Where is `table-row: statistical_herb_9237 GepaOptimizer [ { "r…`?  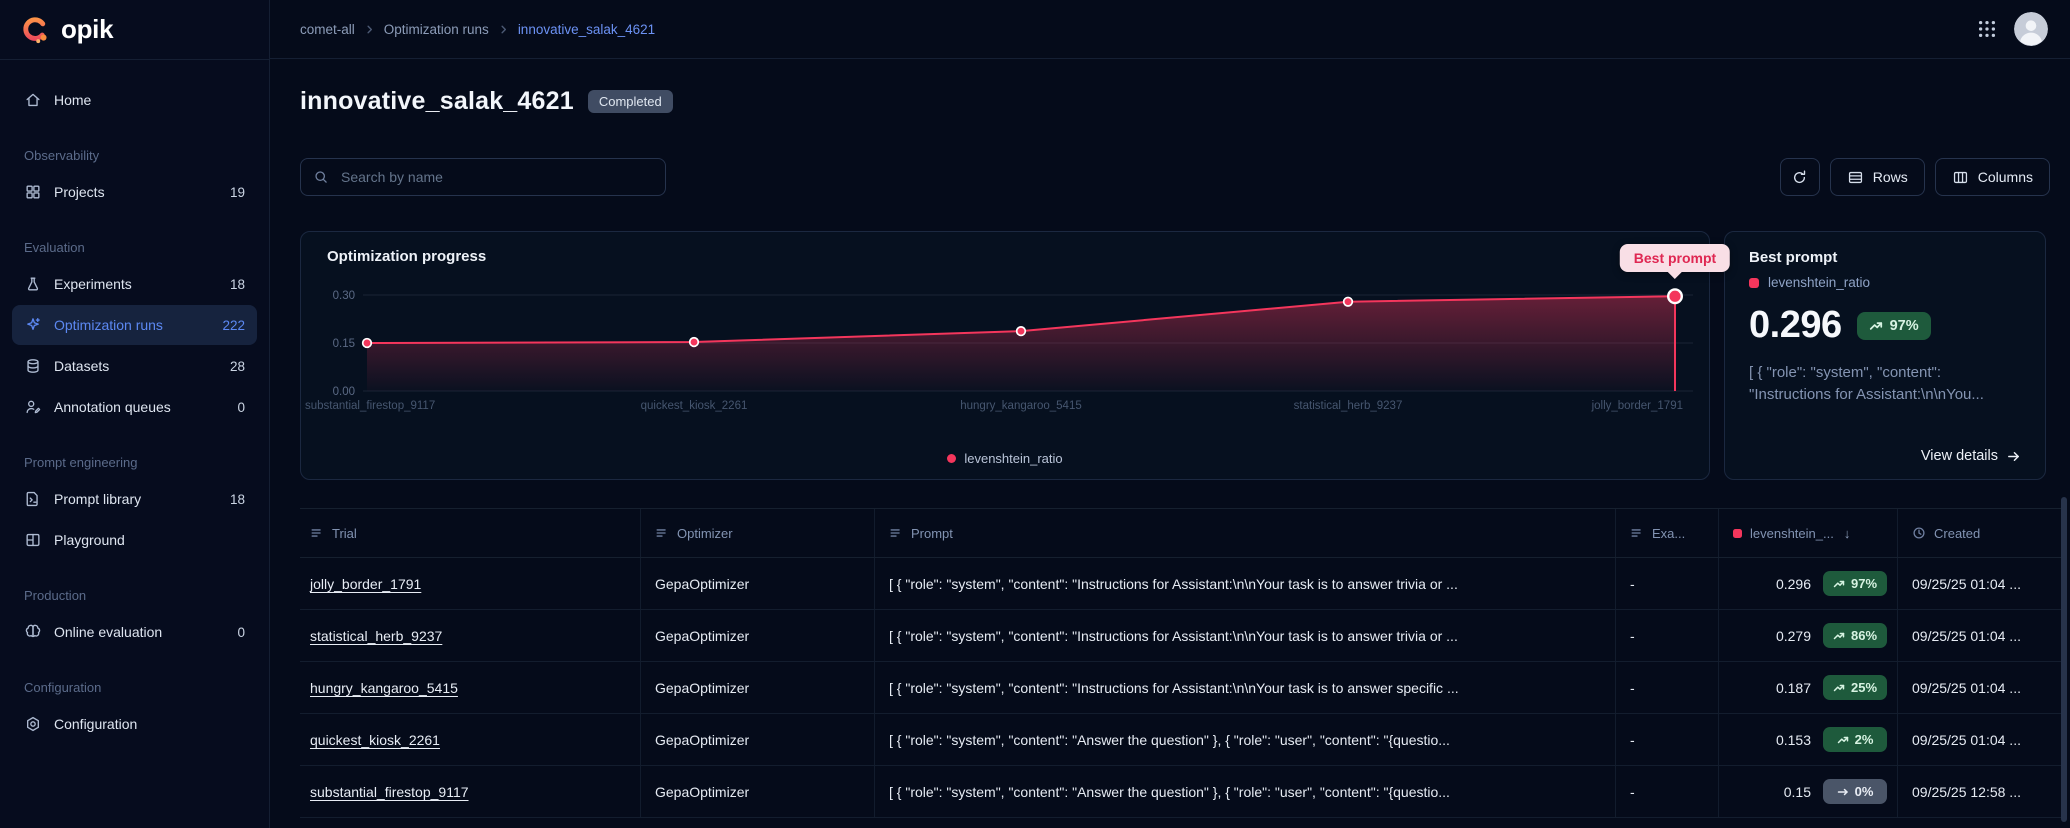 table-row: statistical_herb_9237 GepaOptimizer [ { "r… is located at coordinates (1183, 636).